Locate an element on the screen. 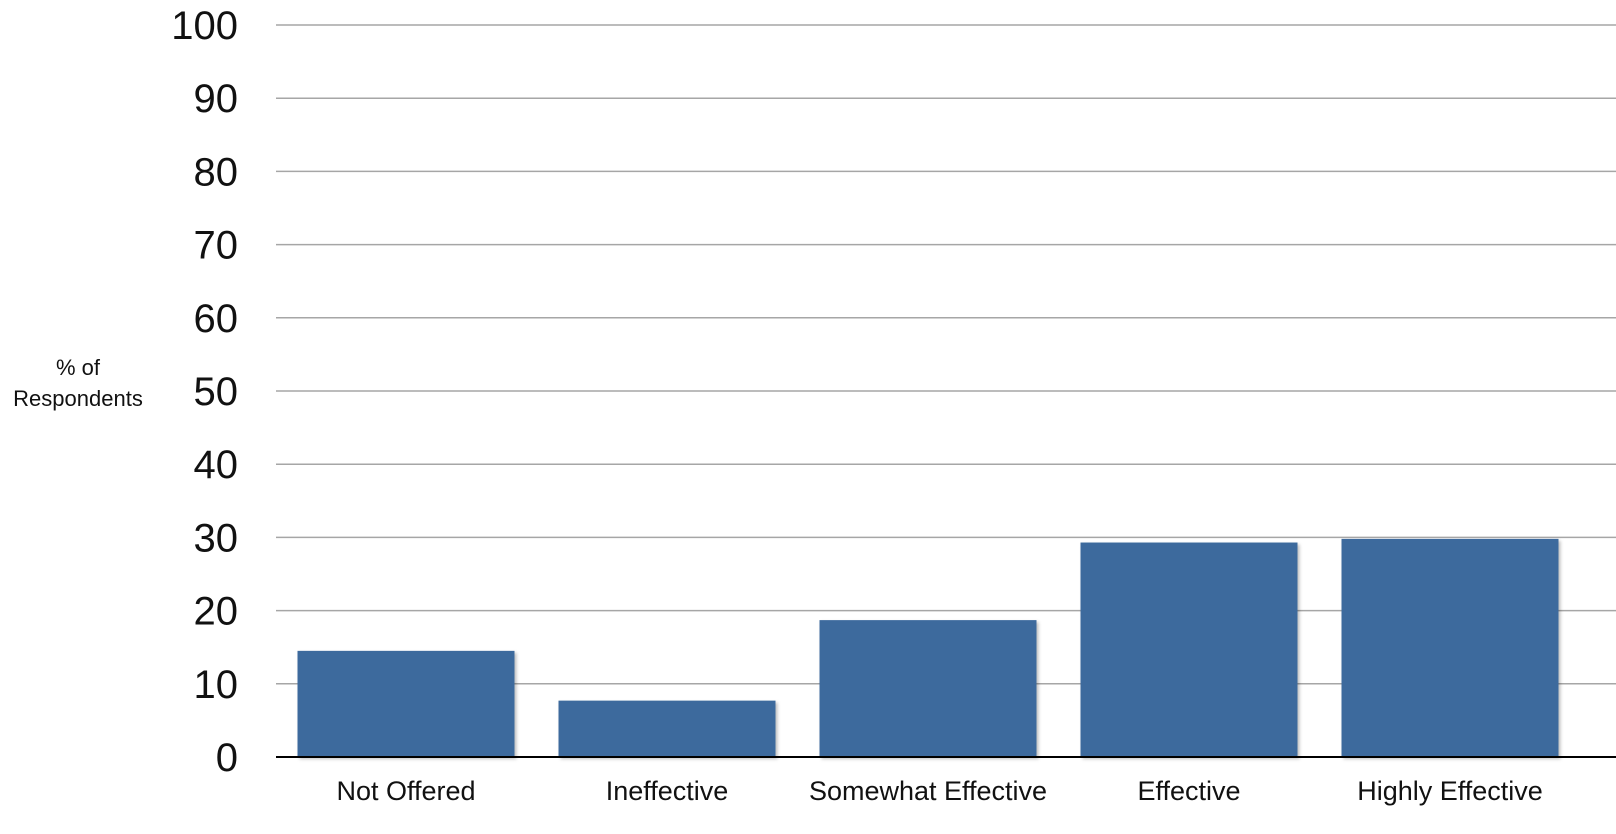 The width and height of the screenshot is (1616, 834). x-tick-label: Effective is located at coordinates (1188, 791).